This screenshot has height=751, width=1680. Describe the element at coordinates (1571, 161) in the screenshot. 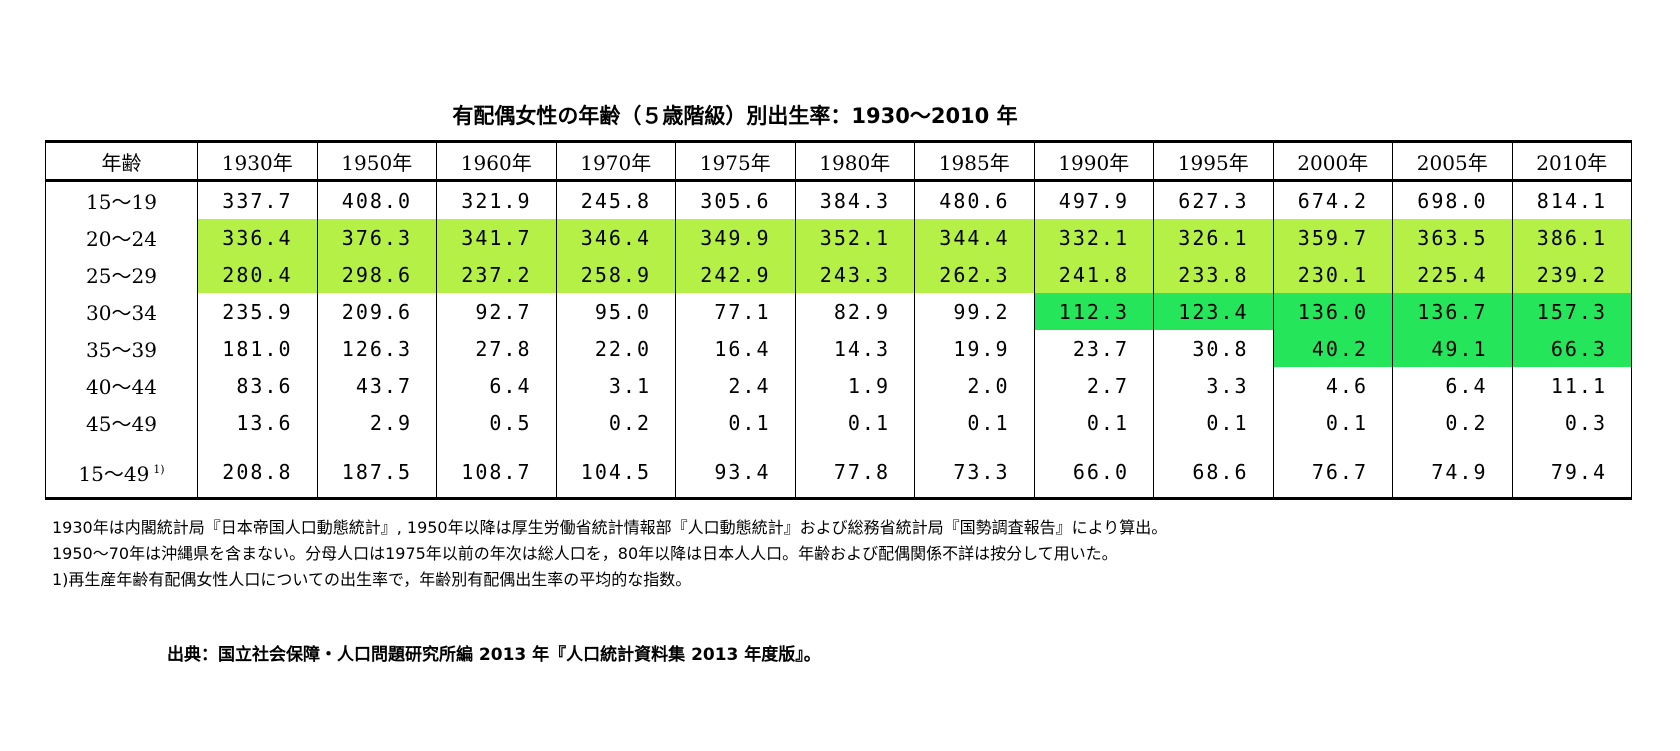

I see `column-header: 2010年` at that location.